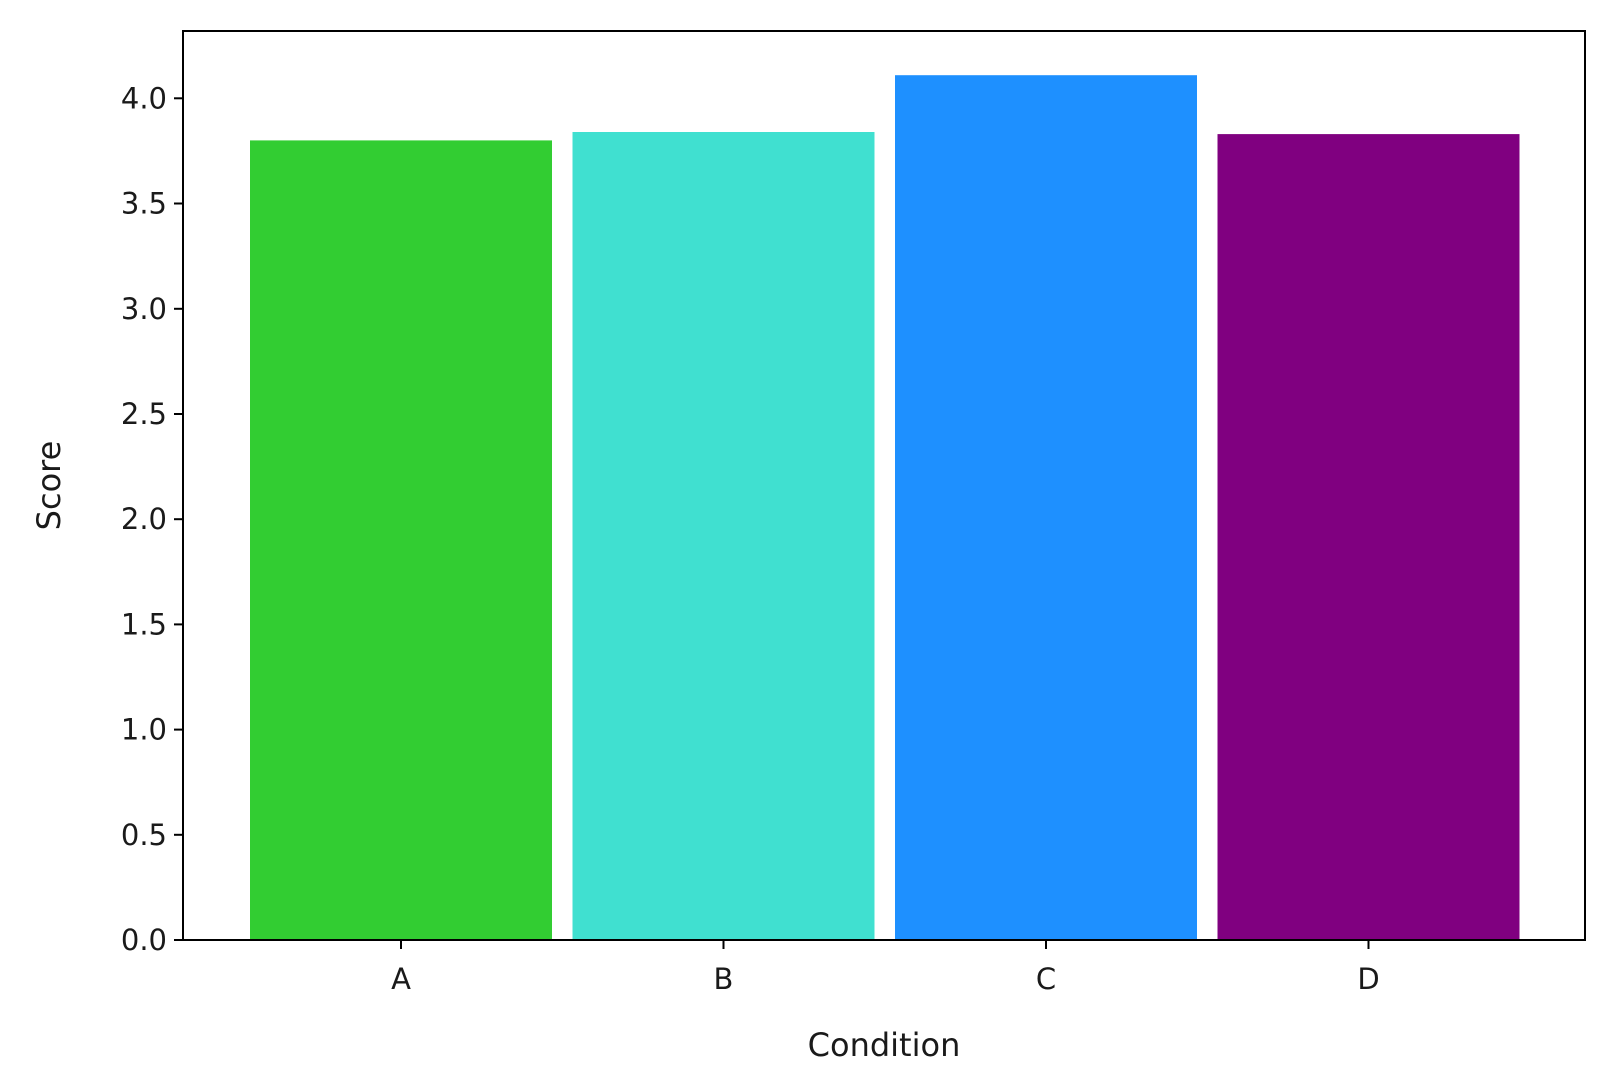  Describe the element at coordinates (144, 414) in the screenshot. I see `y-tick-label: 2.5` at that location.